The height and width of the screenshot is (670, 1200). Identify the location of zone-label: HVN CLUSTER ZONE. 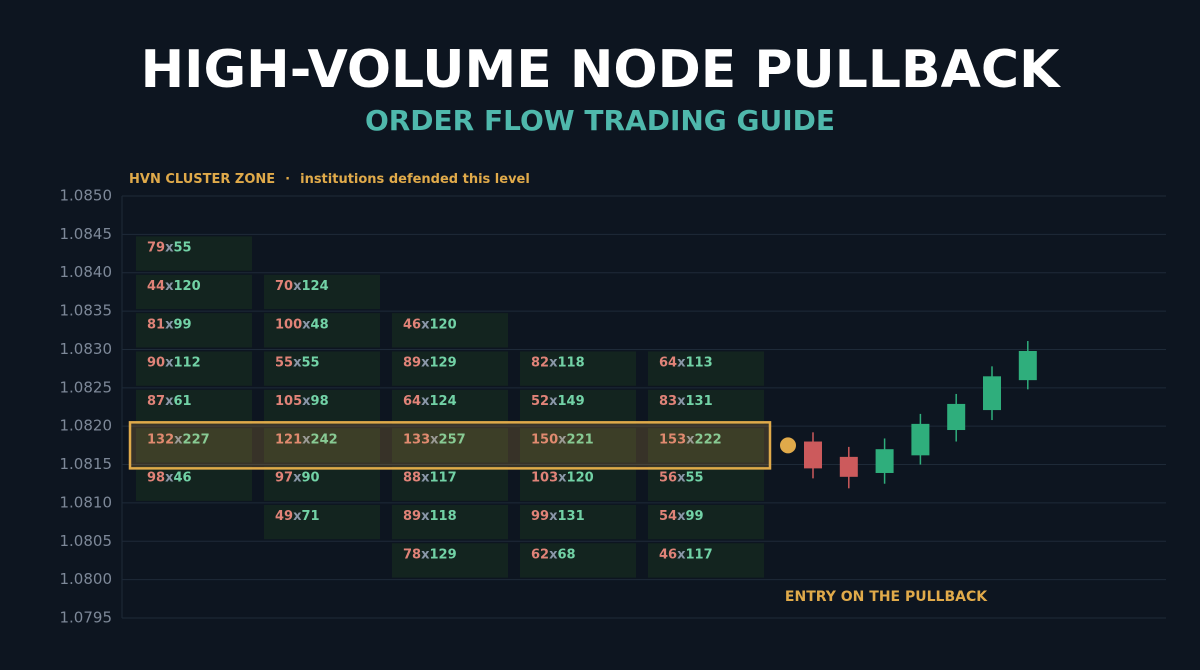
(202, 179).